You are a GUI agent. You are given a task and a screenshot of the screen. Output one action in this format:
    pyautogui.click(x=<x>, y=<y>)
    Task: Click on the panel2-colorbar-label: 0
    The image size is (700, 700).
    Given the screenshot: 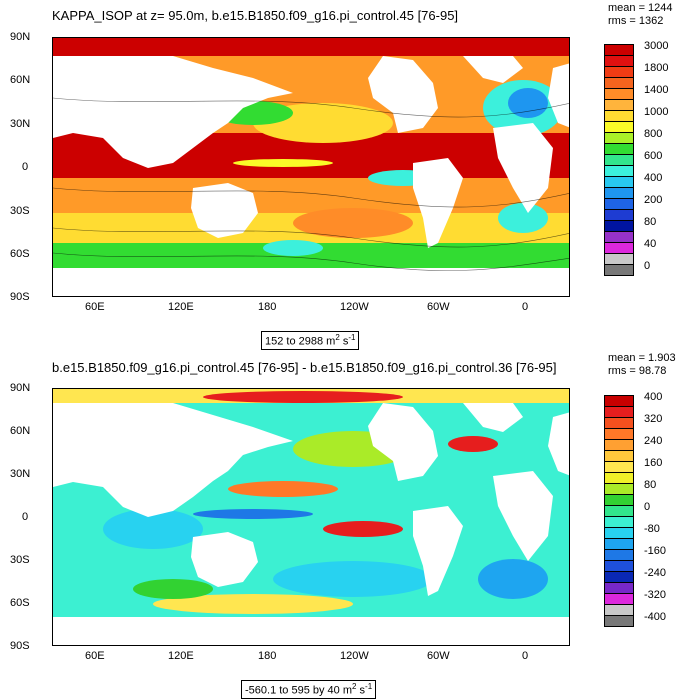 What is the action you would take?
    pyautogui.click(x=647, y=507)
    